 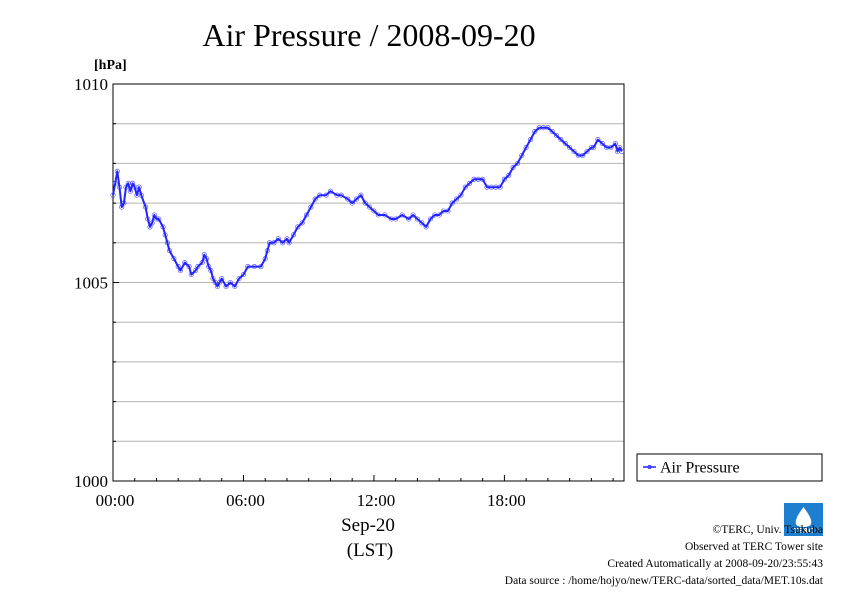 What do you see at coordinates (370, 550) in the screenshot?
I see `x-axis-timezone-label: (LST)` at bounding box center [370, 550].